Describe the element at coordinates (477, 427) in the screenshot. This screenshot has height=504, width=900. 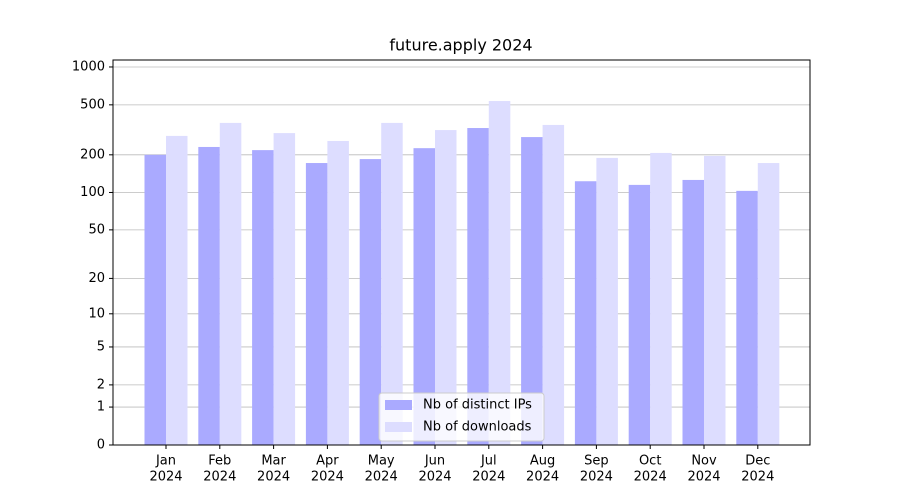
I see `legend-label: Nb of downloads` at that location.